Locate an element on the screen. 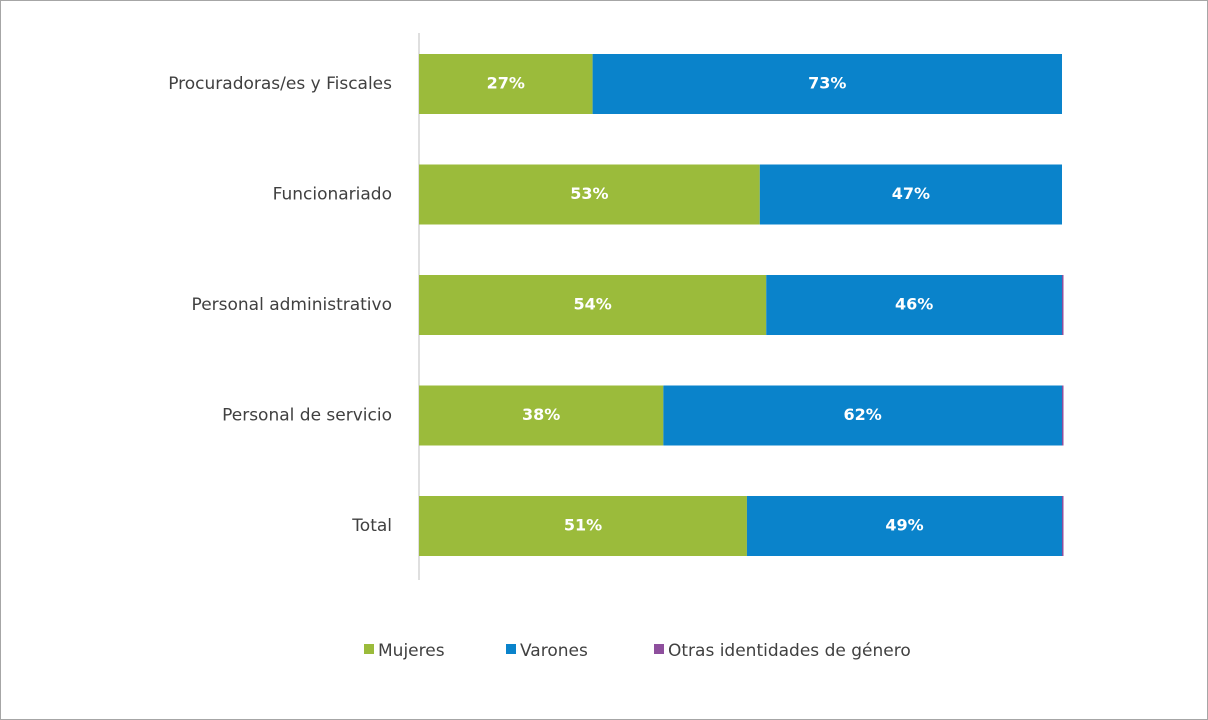  legend-label: Mujeres is located at coordinates (411, 651).